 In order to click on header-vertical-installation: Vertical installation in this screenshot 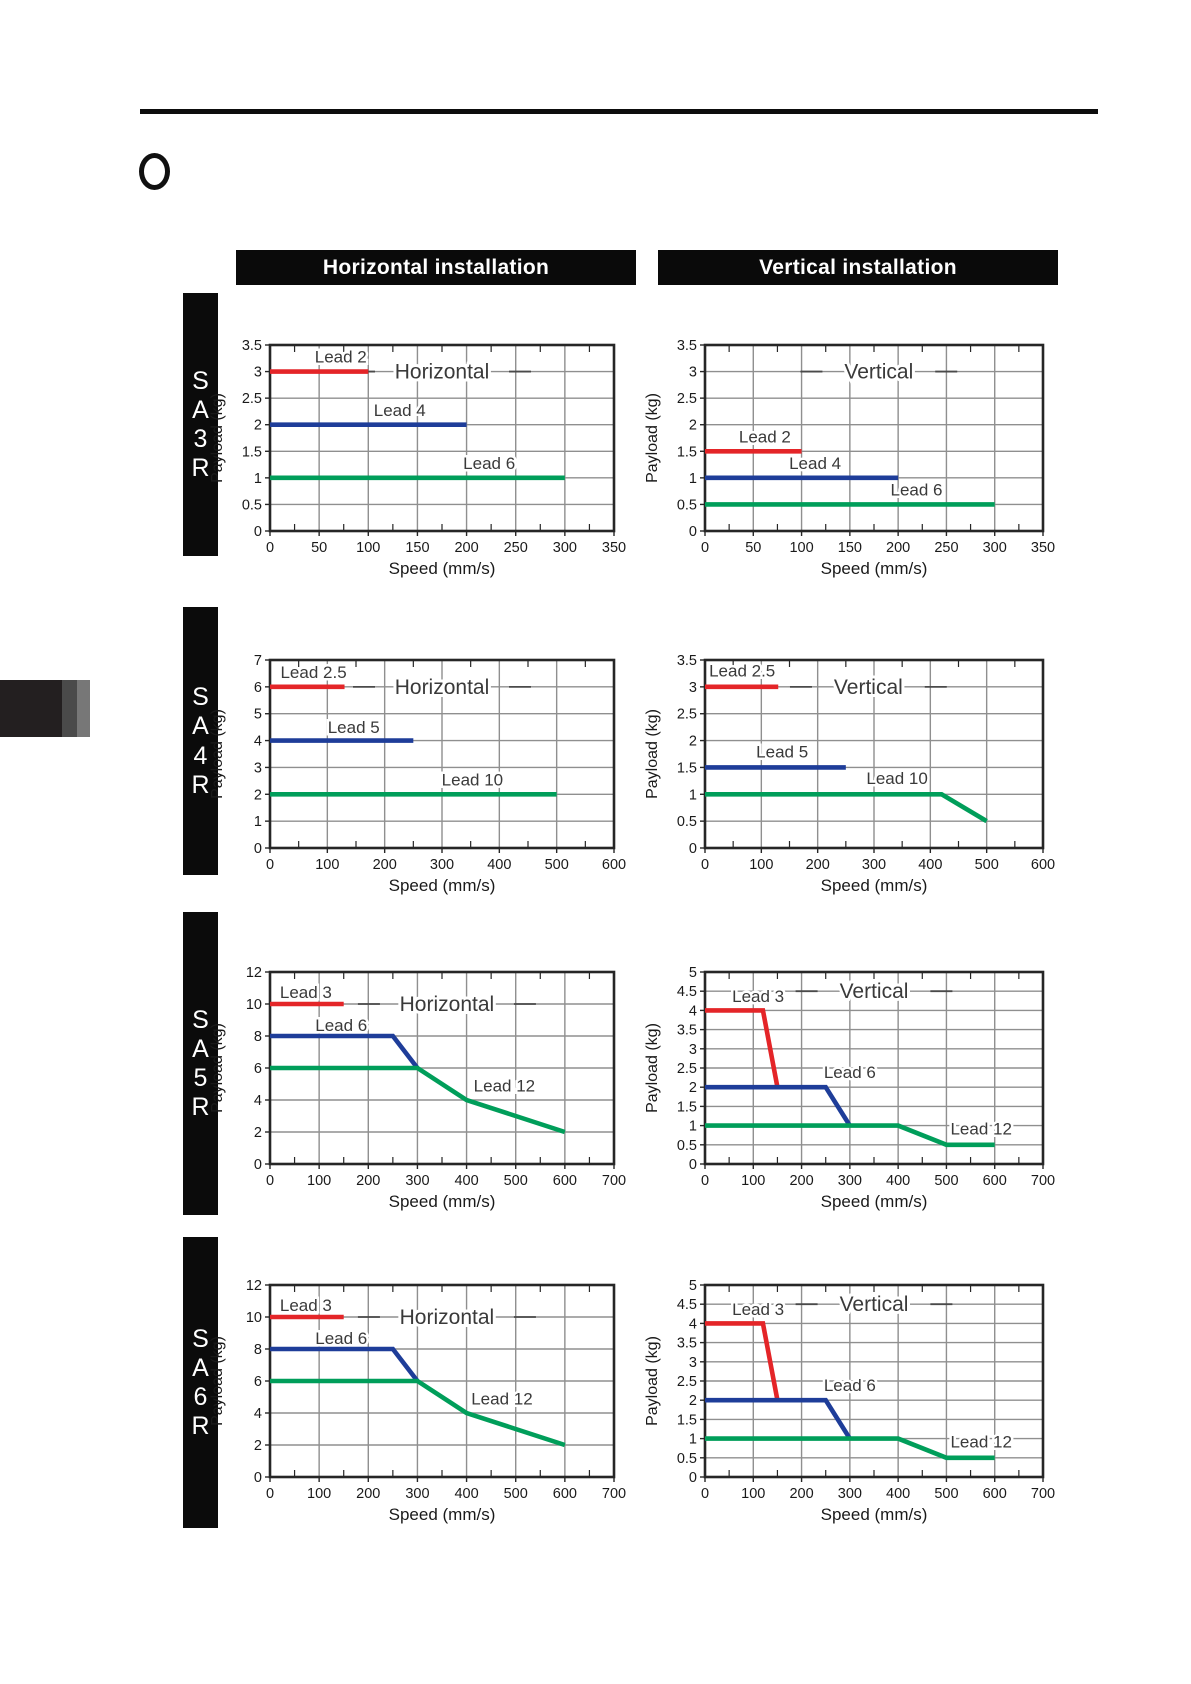, I will do `click(858, 267)`.